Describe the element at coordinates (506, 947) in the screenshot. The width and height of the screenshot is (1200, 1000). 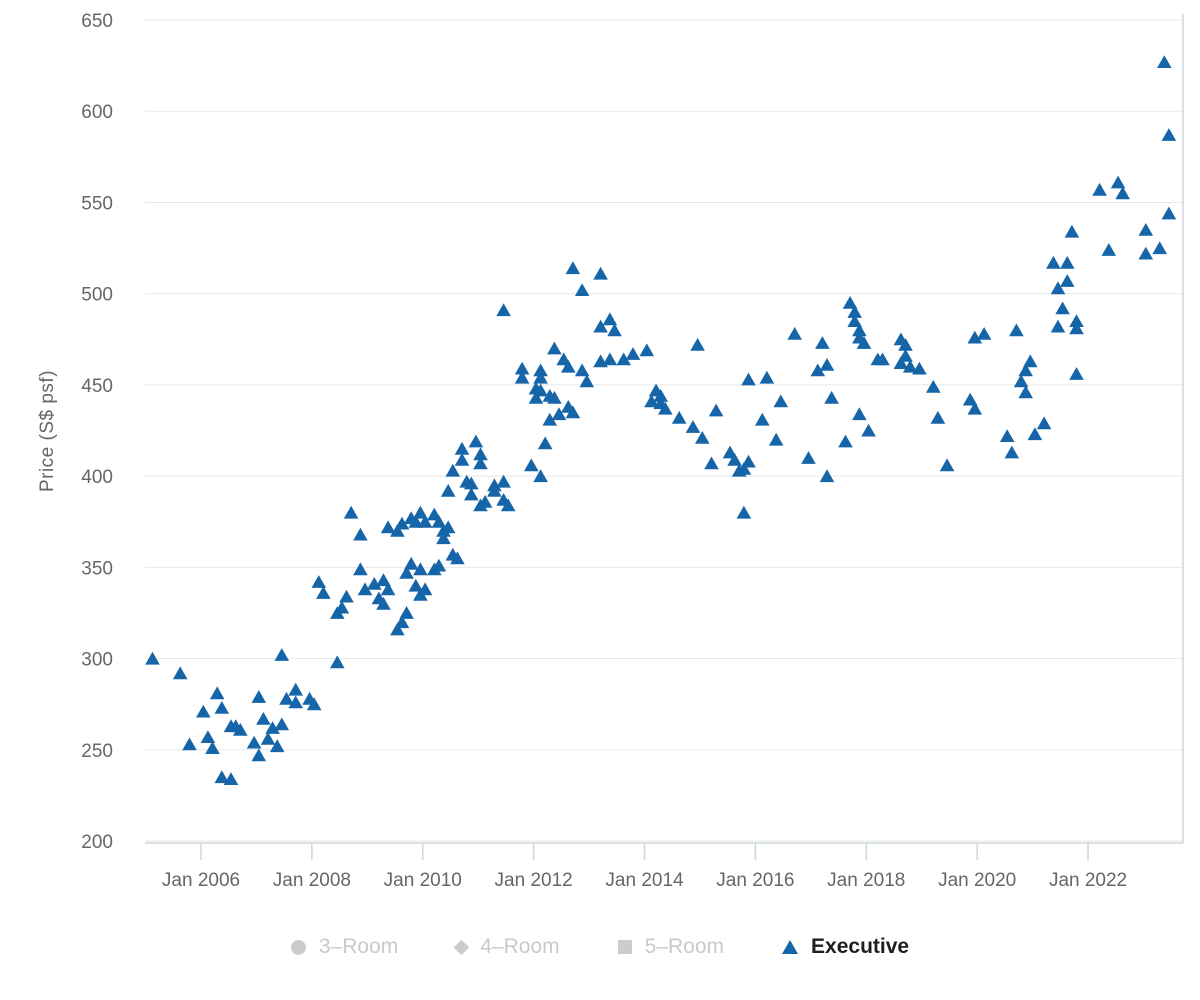
I see `legend-item-4-room: 4–Room` at that location.